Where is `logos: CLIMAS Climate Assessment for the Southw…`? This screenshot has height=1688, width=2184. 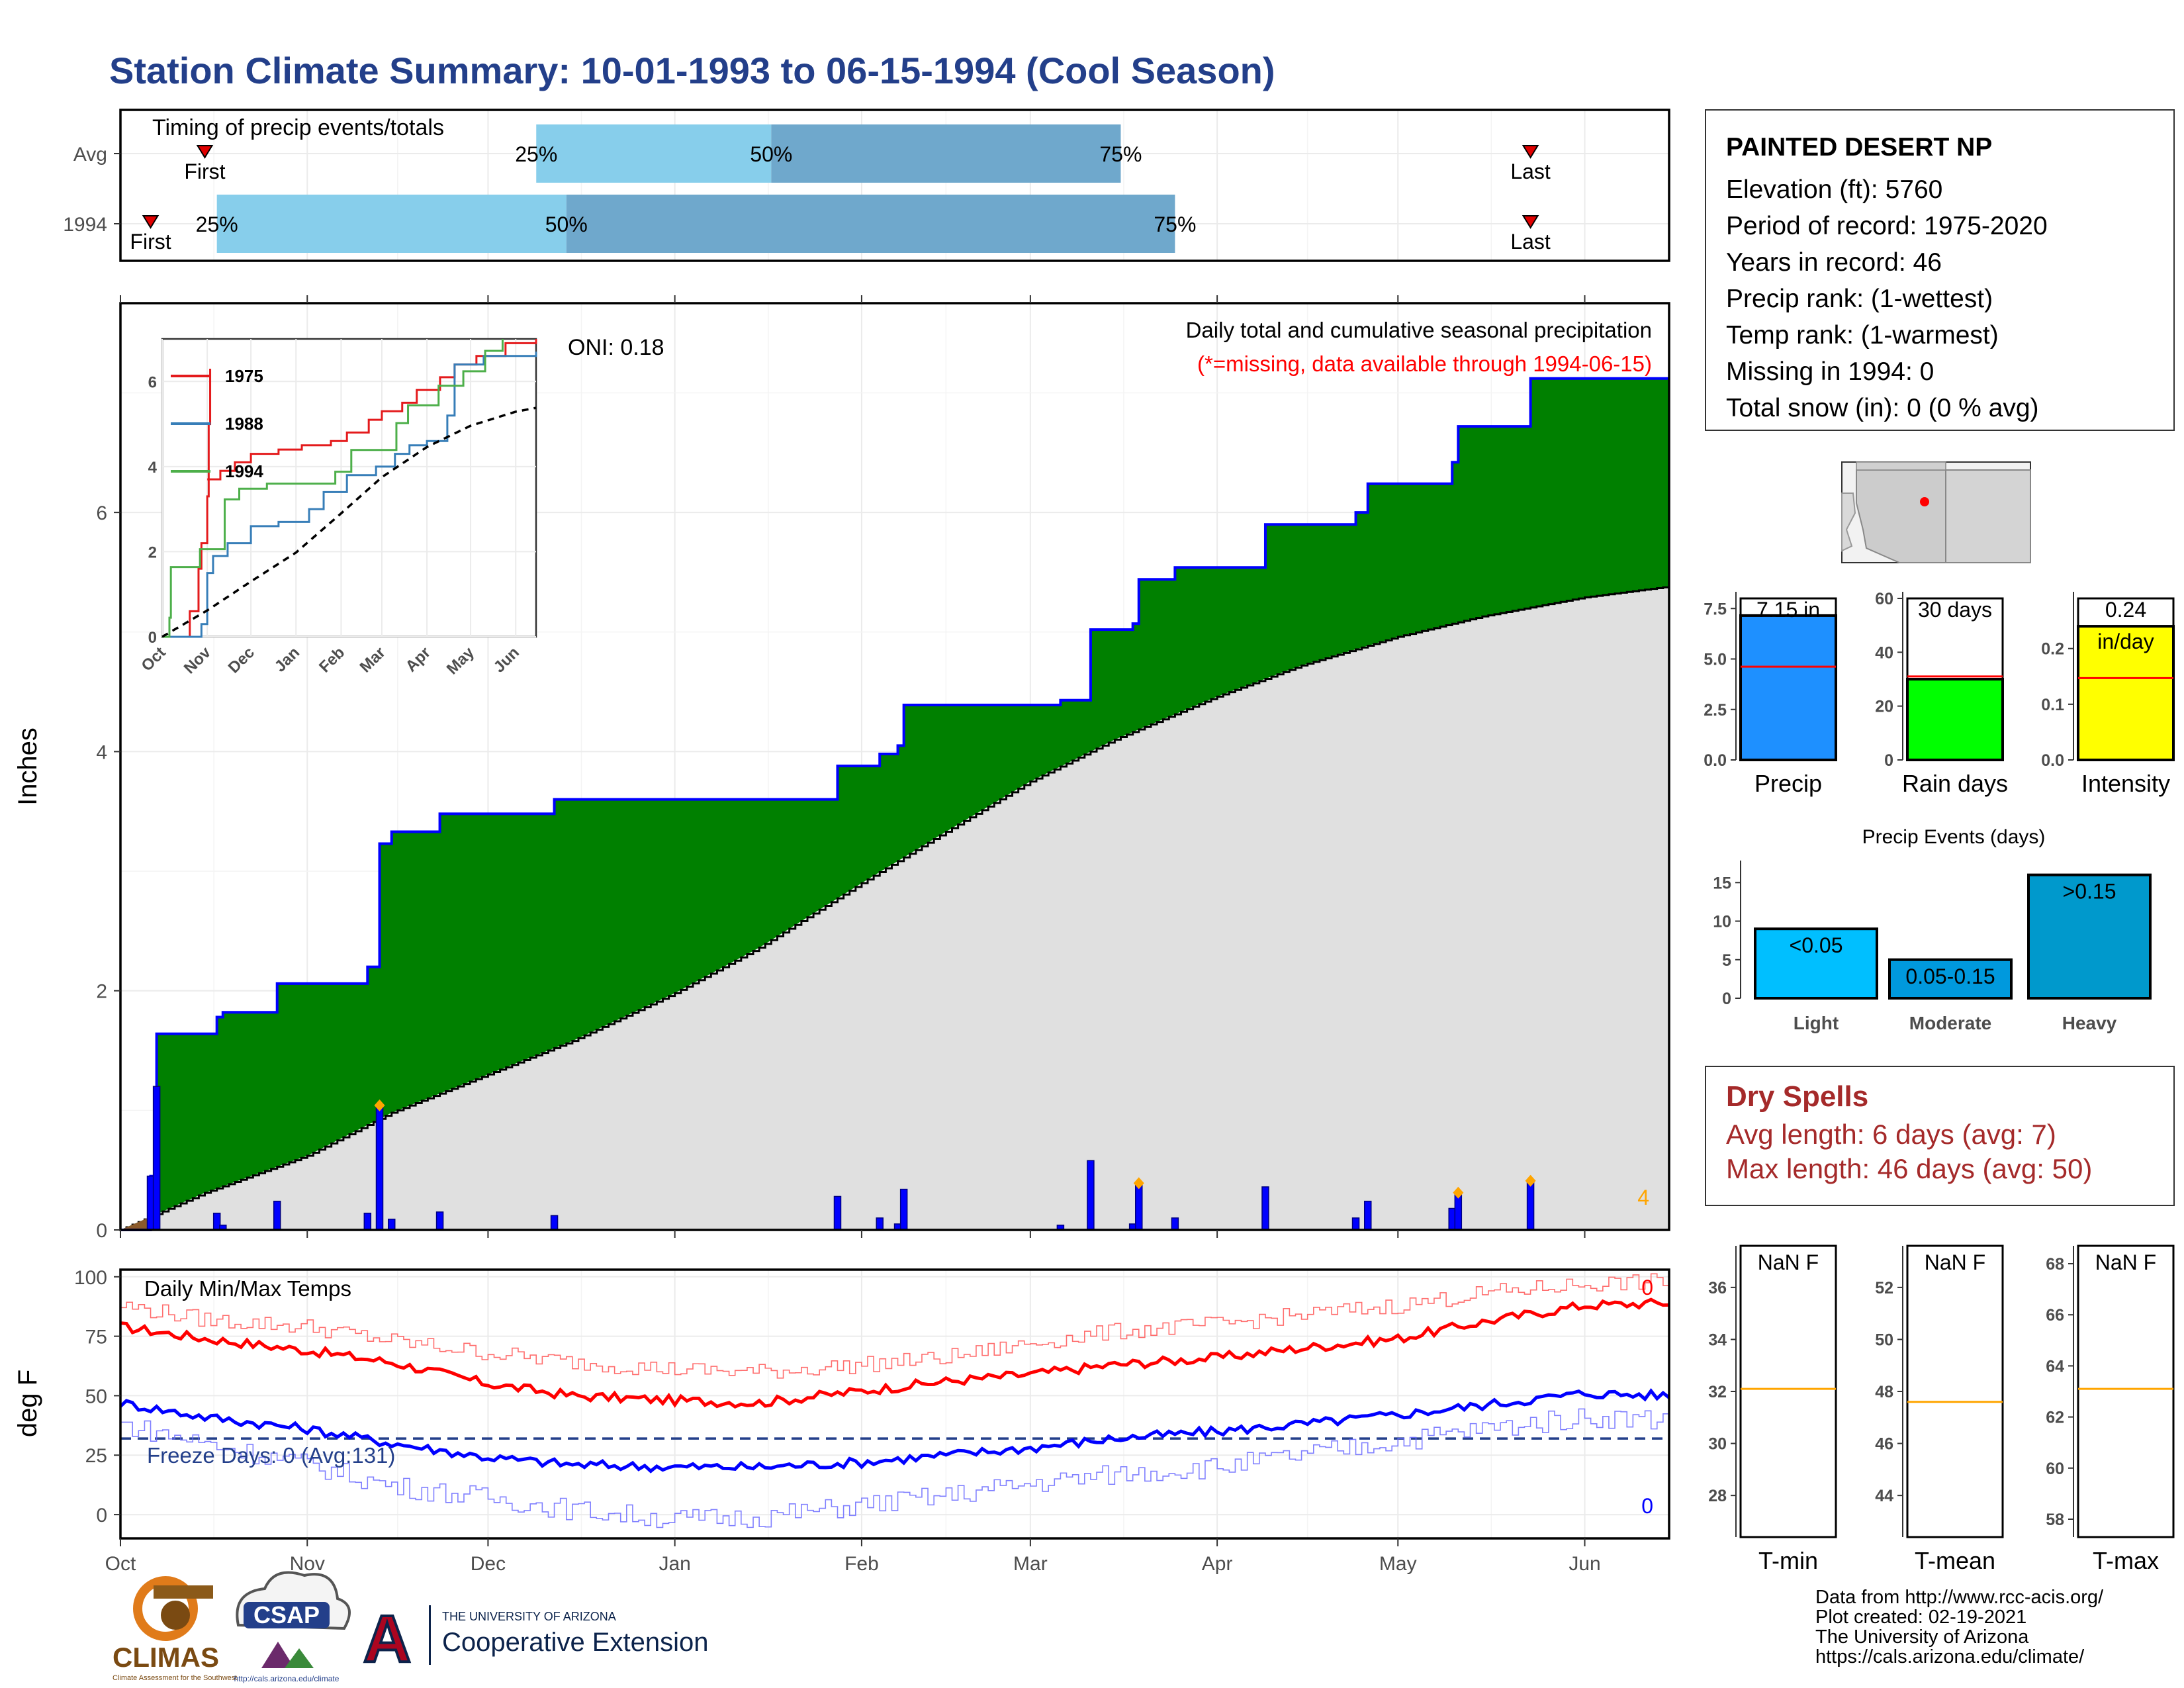
logos: CLIMAS Climate Assessment for the Southw… is located at coordinates (410, 1627).